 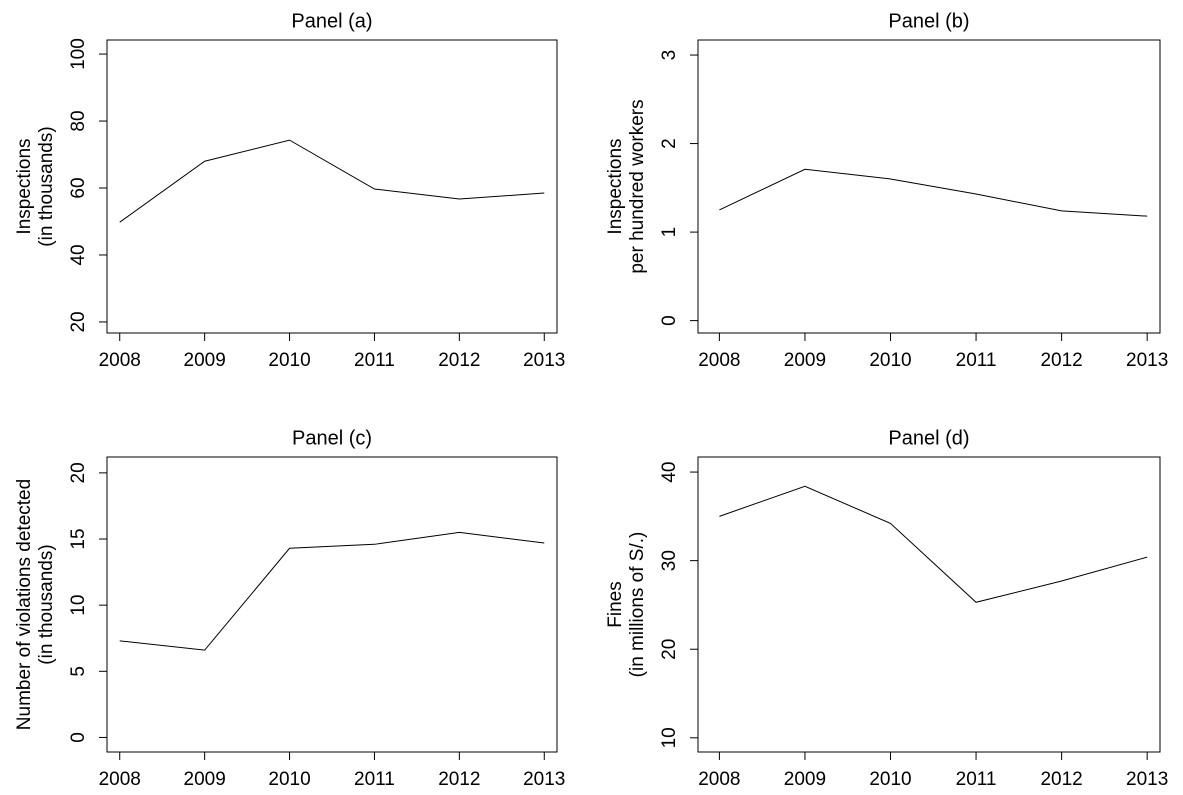 What do you see at coordinates (24, 604) in the screenshot?
I see `y-axis-label: Number of violations detected` at bounding box center [24, 604].